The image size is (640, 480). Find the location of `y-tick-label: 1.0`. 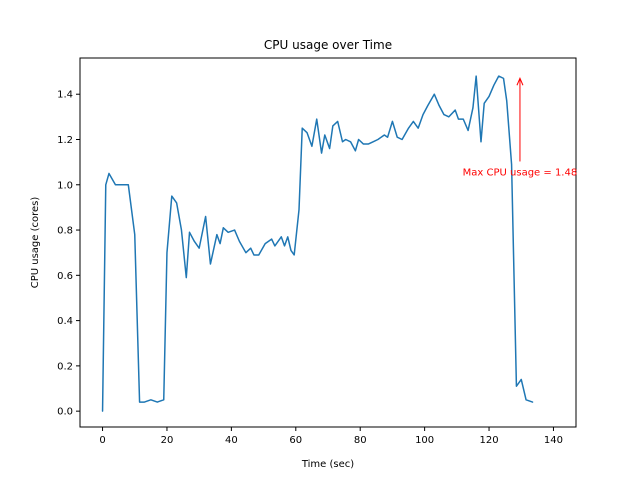

y-tick-label: 1.0 is located at coordinates (65, 185).